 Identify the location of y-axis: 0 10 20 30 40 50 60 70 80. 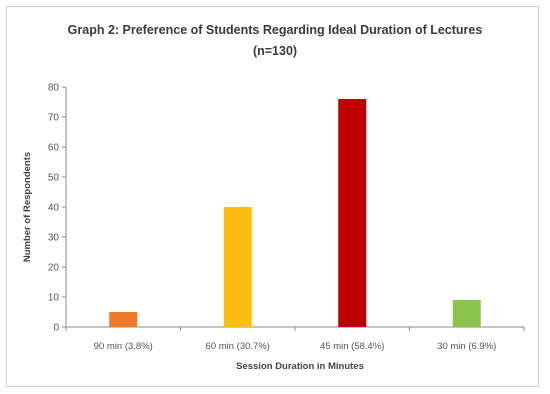
(57, 208).